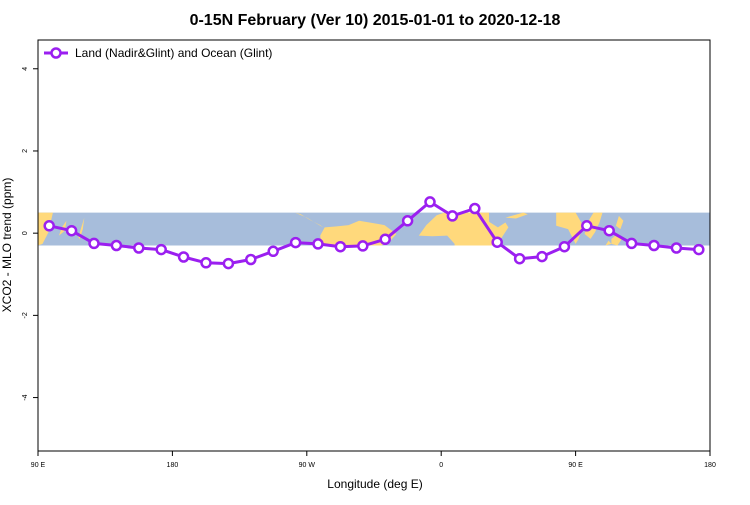 This screenshot has width=750, height=505. What do you see at coordinates (608, 243) in the screenshot?
I see `sumatra-tip-shape` at bounding box center [608, 243].